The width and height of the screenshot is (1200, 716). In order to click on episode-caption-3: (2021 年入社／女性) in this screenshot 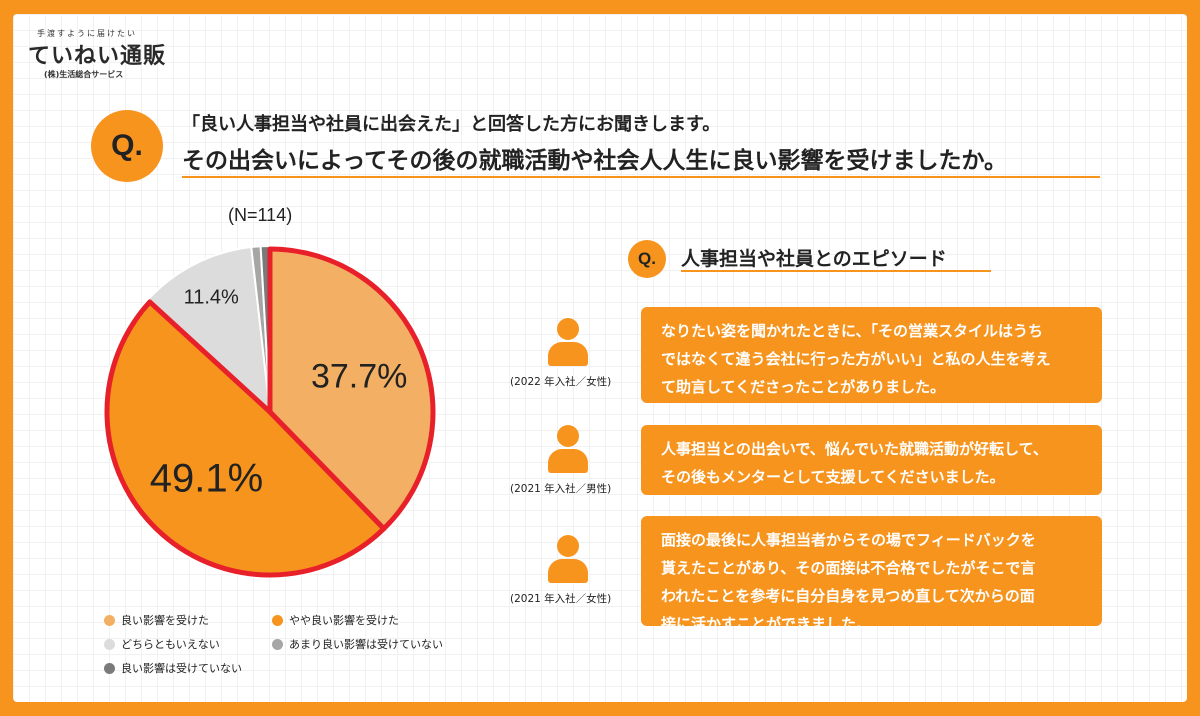, I will do `click(561, 599)`.